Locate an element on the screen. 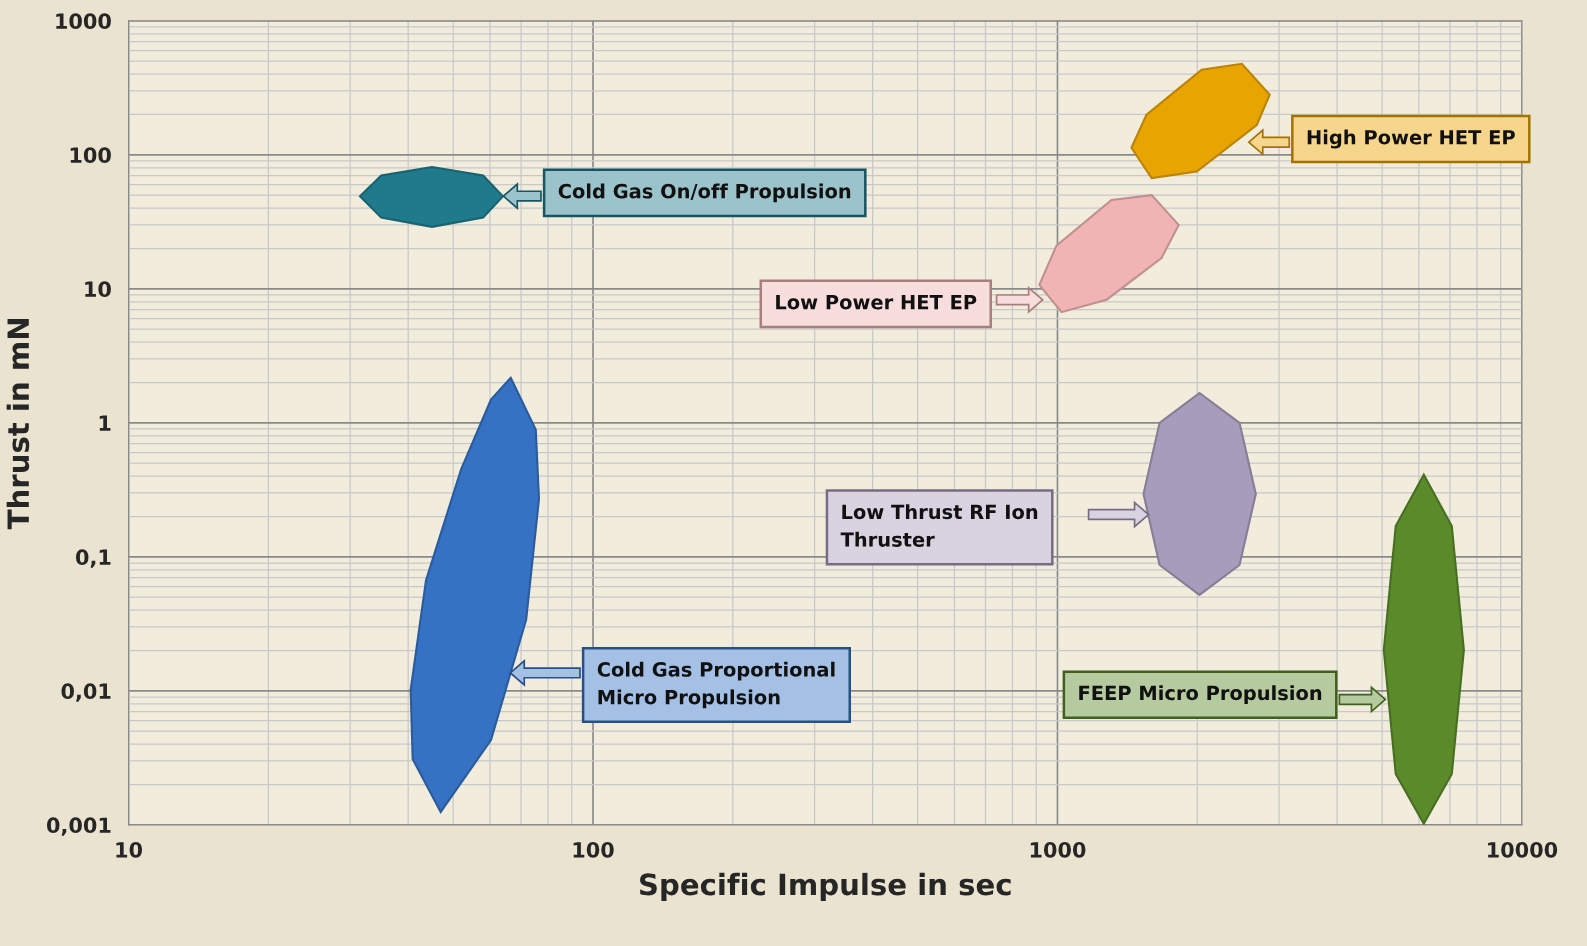  y-tick-label: 0,001 is located at coordinates (78, 826).